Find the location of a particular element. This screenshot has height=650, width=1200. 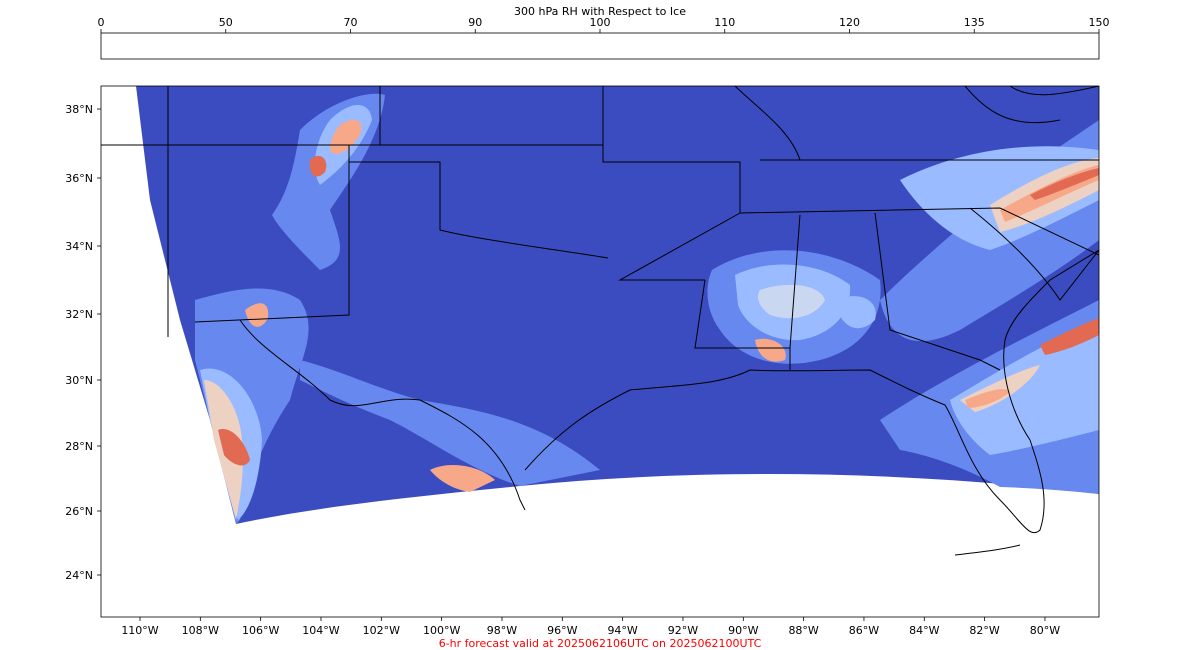

colorbar-frame is located at coordinates (600, 46).